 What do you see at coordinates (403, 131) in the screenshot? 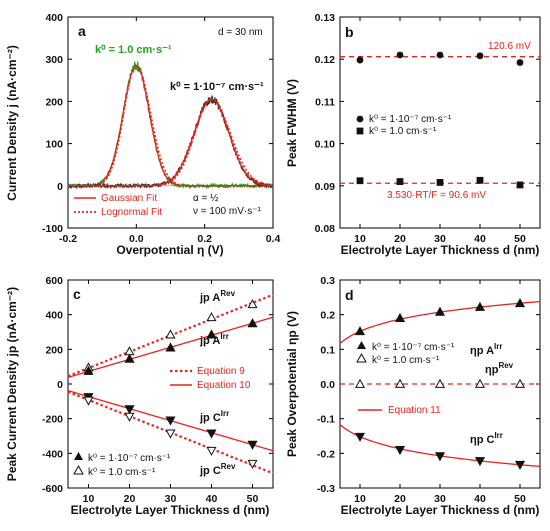
I see `panel-b-legend-fast: k⁰ = 1.0 cm·s⁻¹` at bounding box center [403, 131].